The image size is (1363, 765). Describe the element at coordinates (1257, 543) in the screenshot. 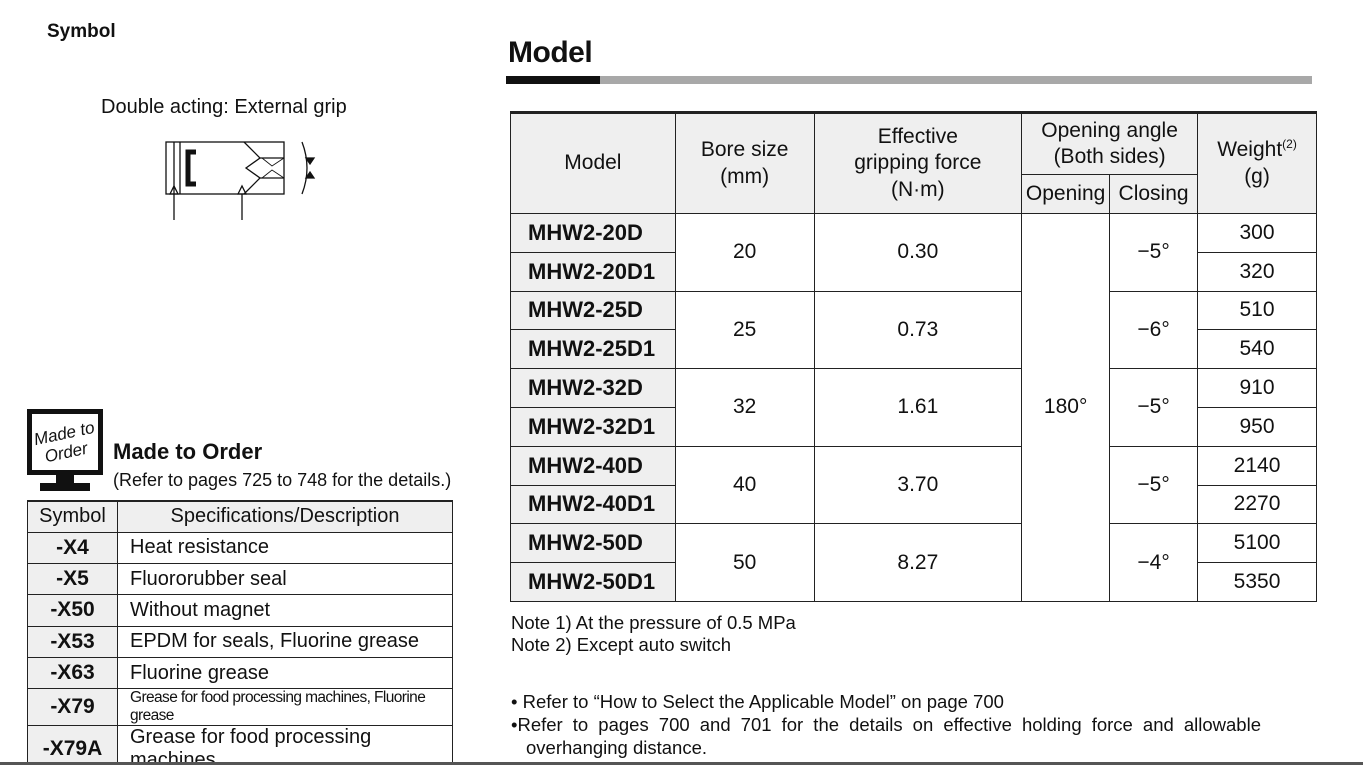

I see `weight: 5100` at that location.